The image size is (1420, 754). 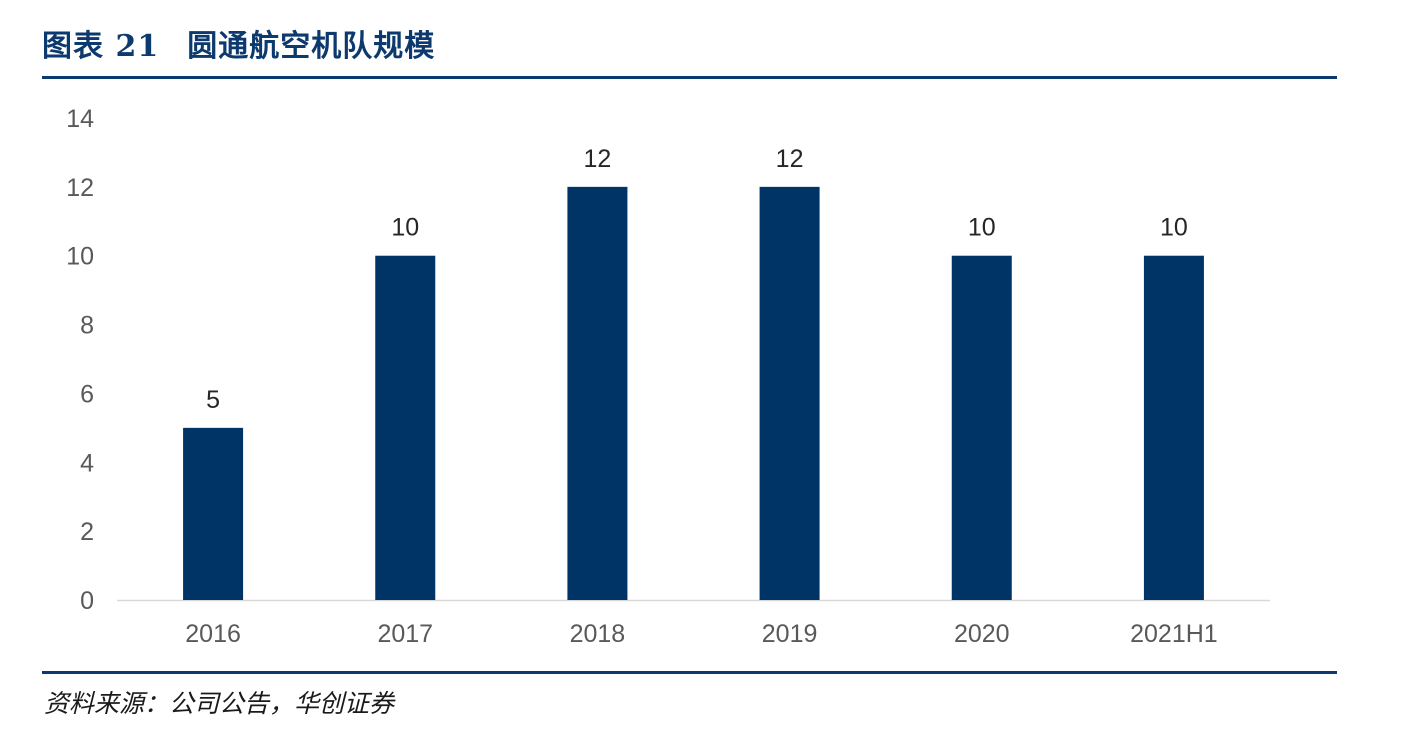 I want to click on x-tick-label: 2017, so click(x=405, y=634).